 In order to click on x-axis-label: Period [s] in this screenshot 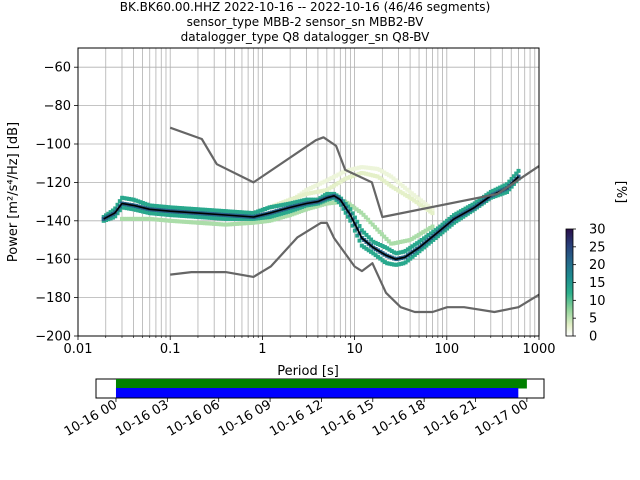, I will do `click(308, 371)`.